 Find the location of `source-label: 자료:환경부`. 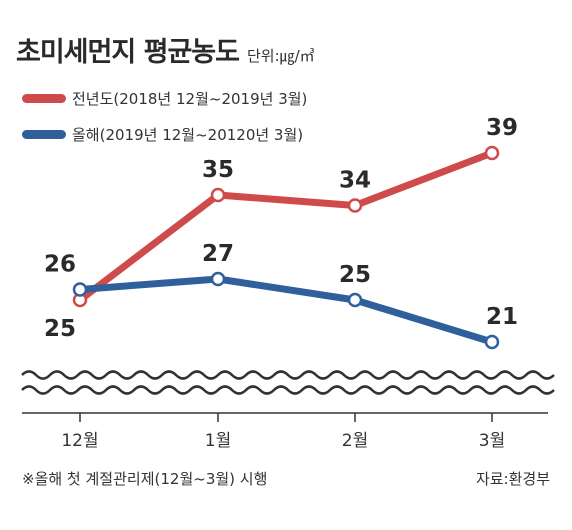

source-label: 자료:환경부 is located at coordinates (512, 479).